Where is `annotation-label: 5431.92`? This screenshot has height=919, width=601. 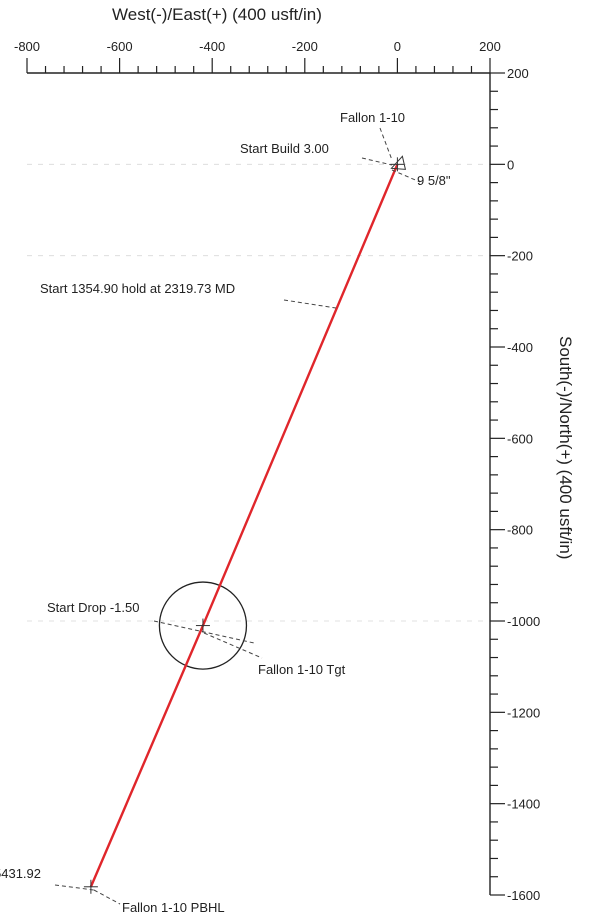
annotation-label: 5431.92 is located at coordinates (20, 873).